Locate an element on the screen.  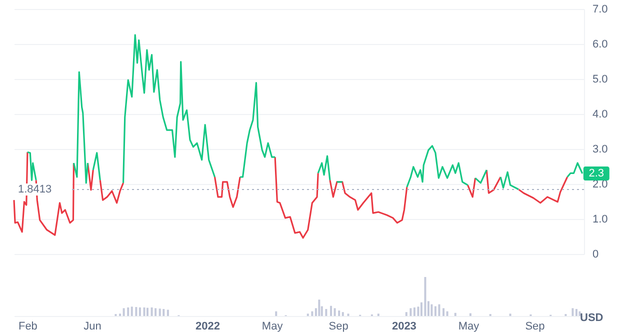
y-tick-label: 5.0 is located at coordinates (600, 80).